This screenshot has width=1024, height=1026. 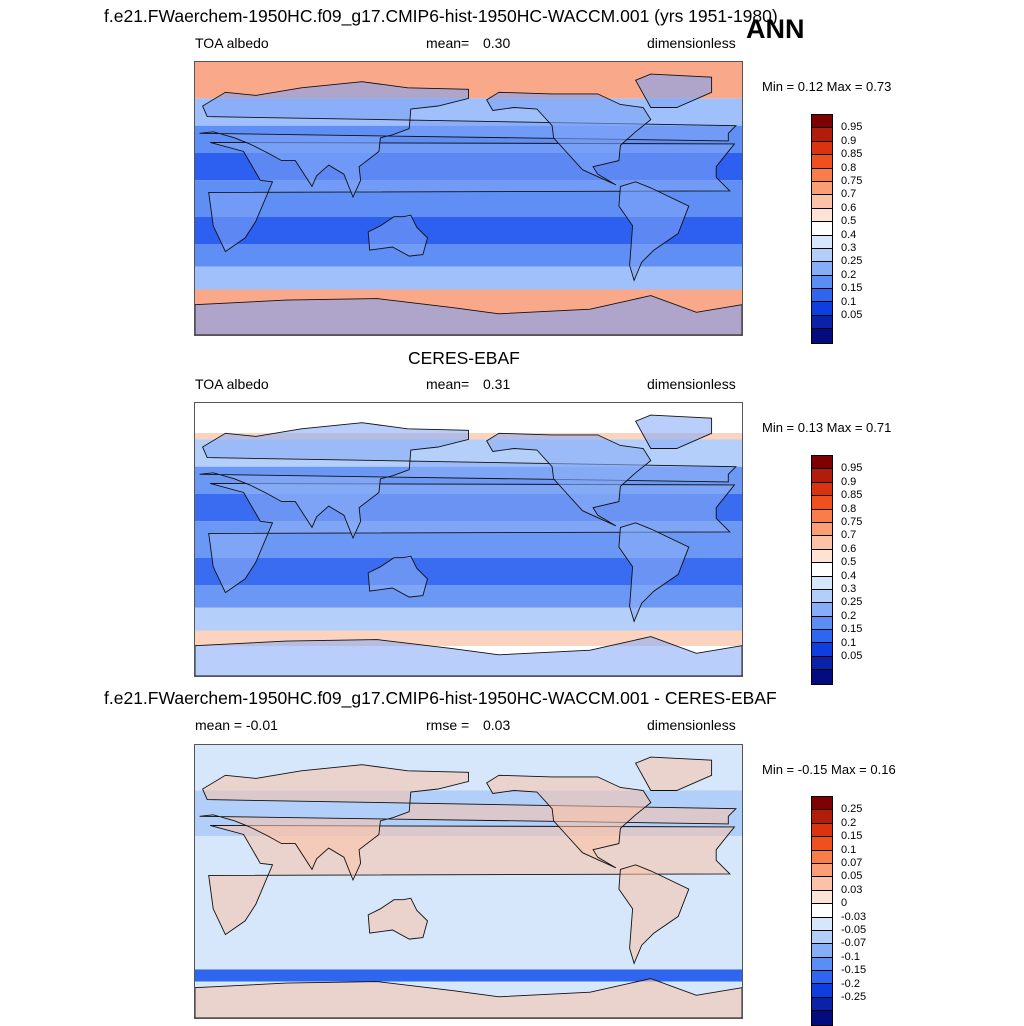 I want to click on colorbar-tick-label: 0.5, so click(x=849, y=221).